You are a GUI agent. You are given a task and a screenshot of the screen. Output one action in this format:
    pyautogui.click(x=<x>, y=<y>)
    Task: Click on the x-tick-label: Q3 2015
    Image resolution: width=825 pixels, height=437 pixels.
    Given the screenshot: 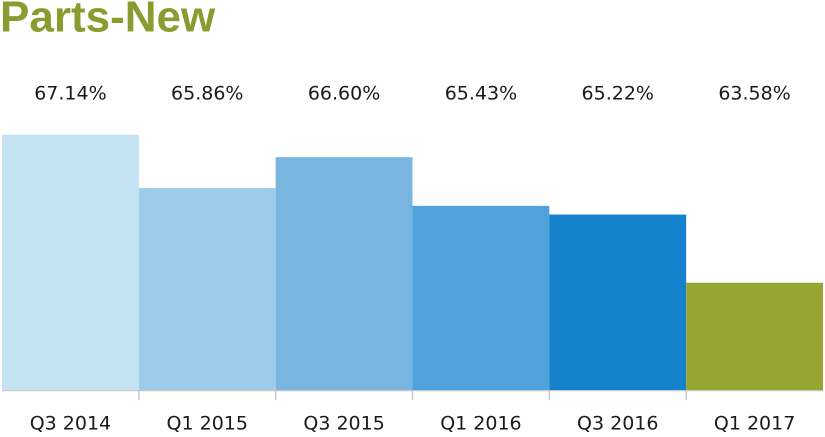 What is the action you would take?
    pyautogui.click(x=343, y=424)
    